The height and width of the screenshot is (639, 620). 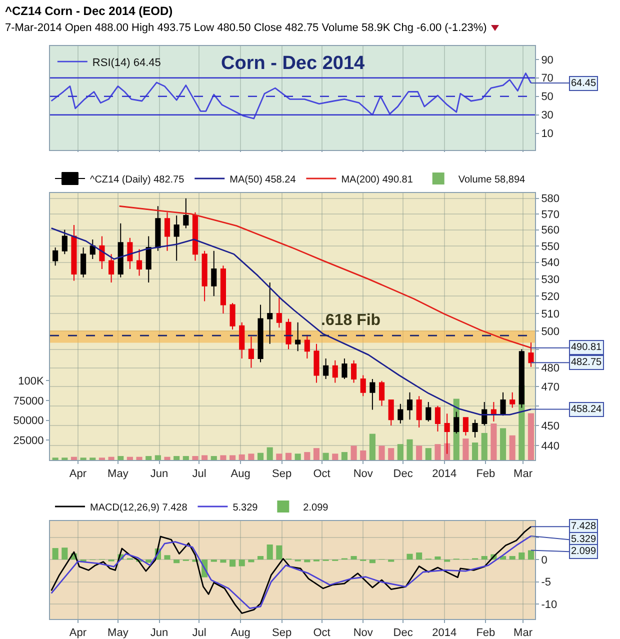 What do you see at coordinates (78, 474) in the screenshot?
I see `x-tick-label: Apr` at bounding box center [78, 474].